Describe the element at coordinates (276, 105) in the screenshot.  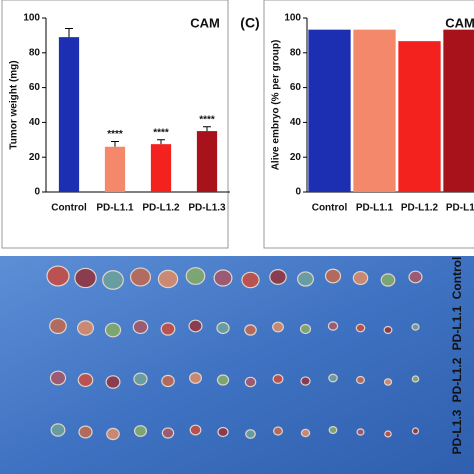
I see `y-axis-label: Alive embryo (% per group)` at that location.